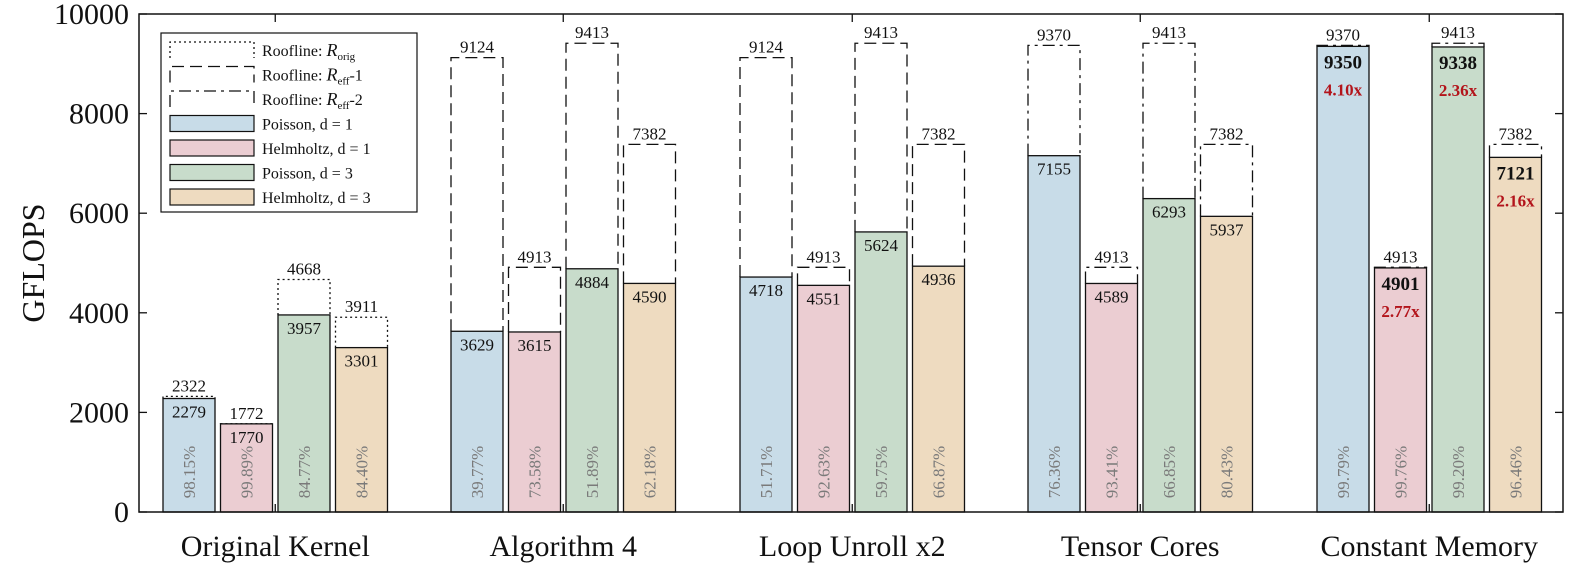 Image resolution: width=1578 pixels, height=568 pixels. What do you see at coordinates (1458, 90) in the screenshot?
I see `speedup-label: 2.36x` at bounding box center [1458, 90].